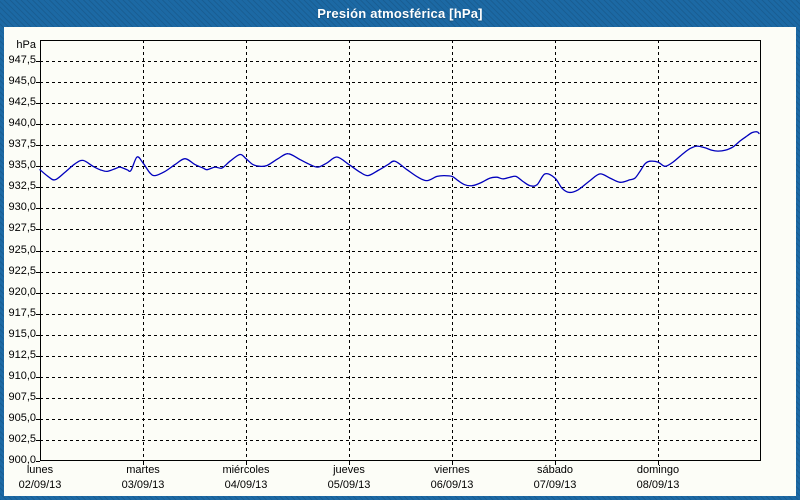 This screenshot has height=500, width=800. What do you see at coordinates (26, 45) in the screenshot?
I see `y-axis-unit-label: hPa` at bounding box center [26, 45].